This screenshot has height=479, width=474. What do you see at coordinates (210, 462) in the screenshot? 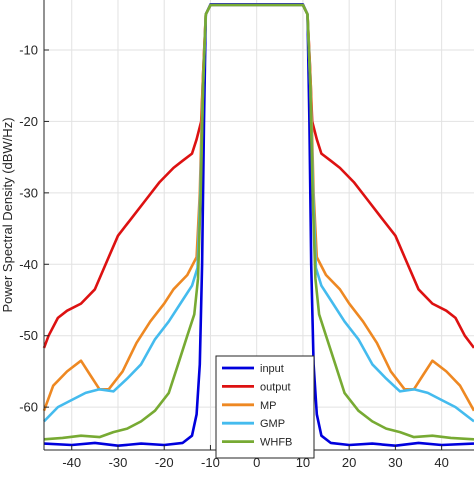
I see `x-tick-label: -10` at bounding box center [210, 462].